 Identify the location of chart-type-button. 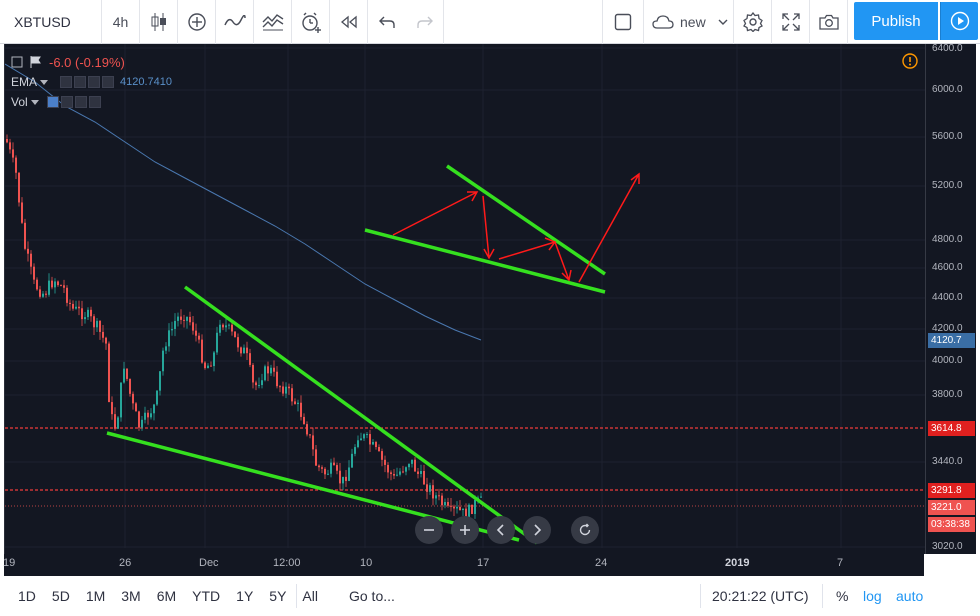
(159, 22).